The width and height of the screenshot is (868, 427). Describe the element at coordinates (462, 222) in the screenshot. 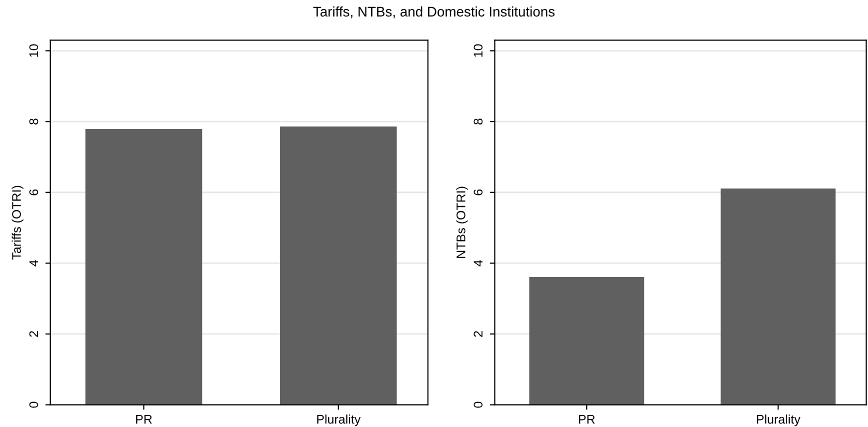

I see `y-axis-title: NTBs (OTRI)` at that location.